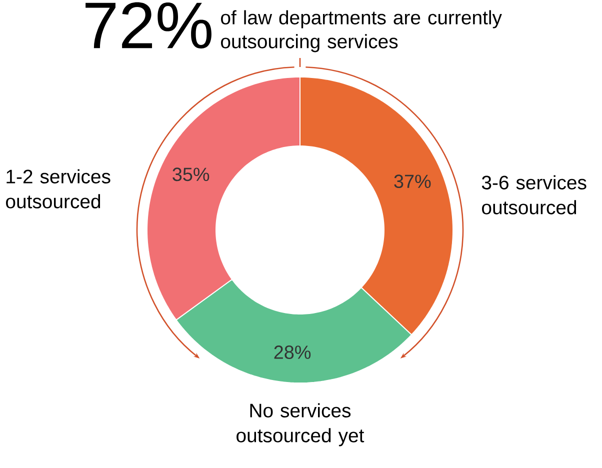  I want to click on data-label: 35%, so click(191, 175).